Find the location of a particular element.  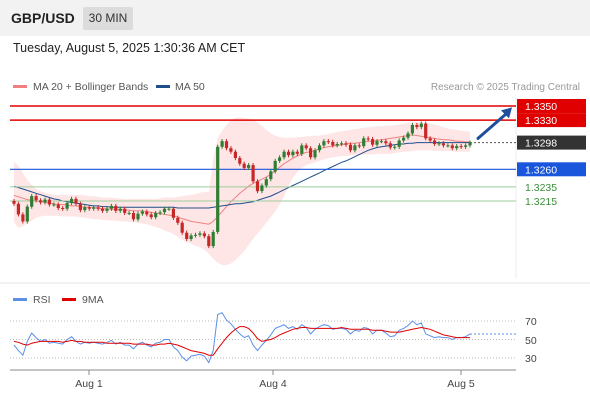

ma50-legend-label: MA 50 is located at coordinates (190, 87).